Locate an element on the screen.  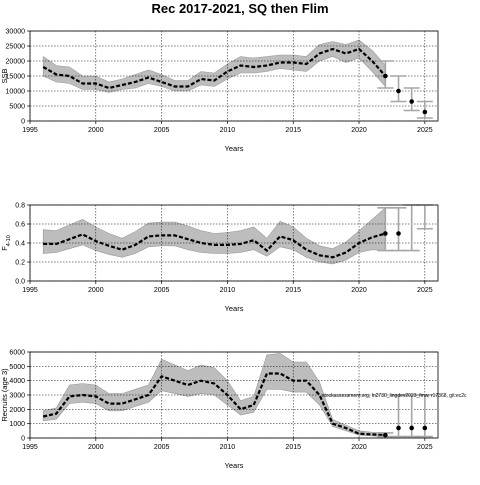
y-tick-label: 4000 is located at coordinates (17, 381).